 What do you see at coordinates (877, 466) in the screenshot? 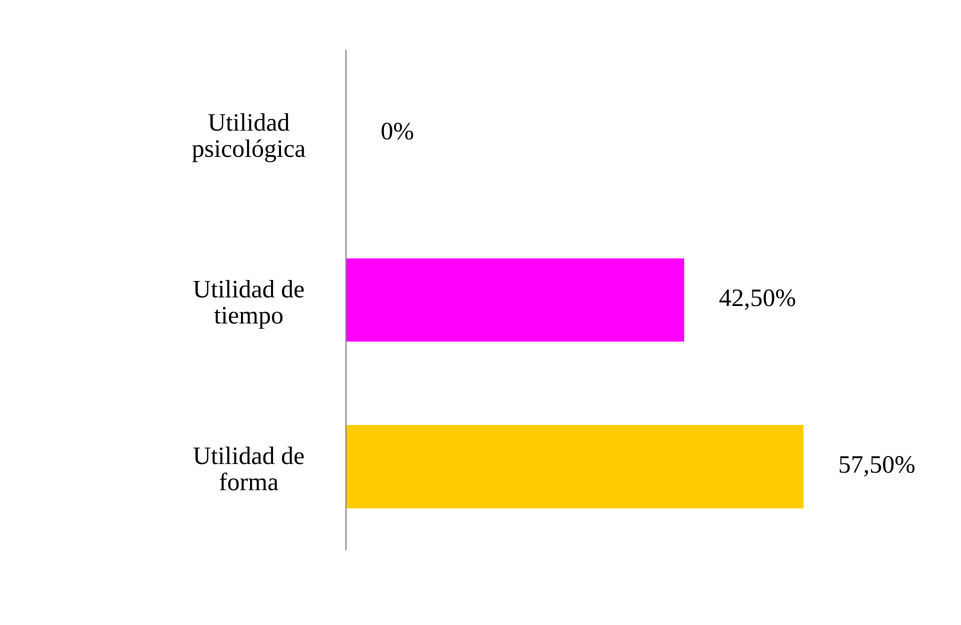
I see `data-label: 57,50%` at bounding box center [877, 466].